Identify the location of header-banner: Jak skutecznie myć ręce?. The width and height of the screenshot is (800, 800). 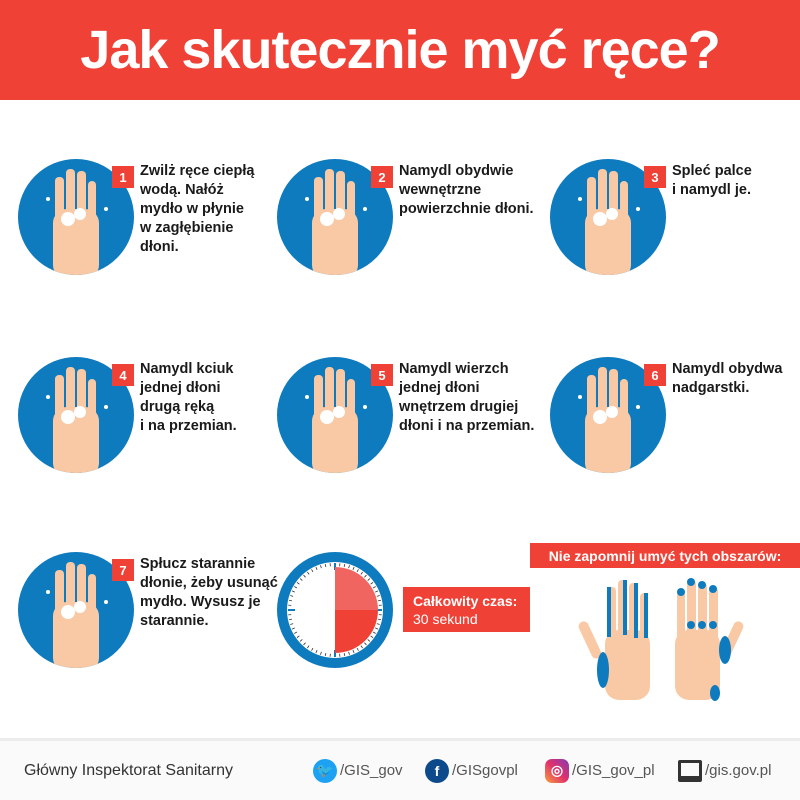
(400, 50).